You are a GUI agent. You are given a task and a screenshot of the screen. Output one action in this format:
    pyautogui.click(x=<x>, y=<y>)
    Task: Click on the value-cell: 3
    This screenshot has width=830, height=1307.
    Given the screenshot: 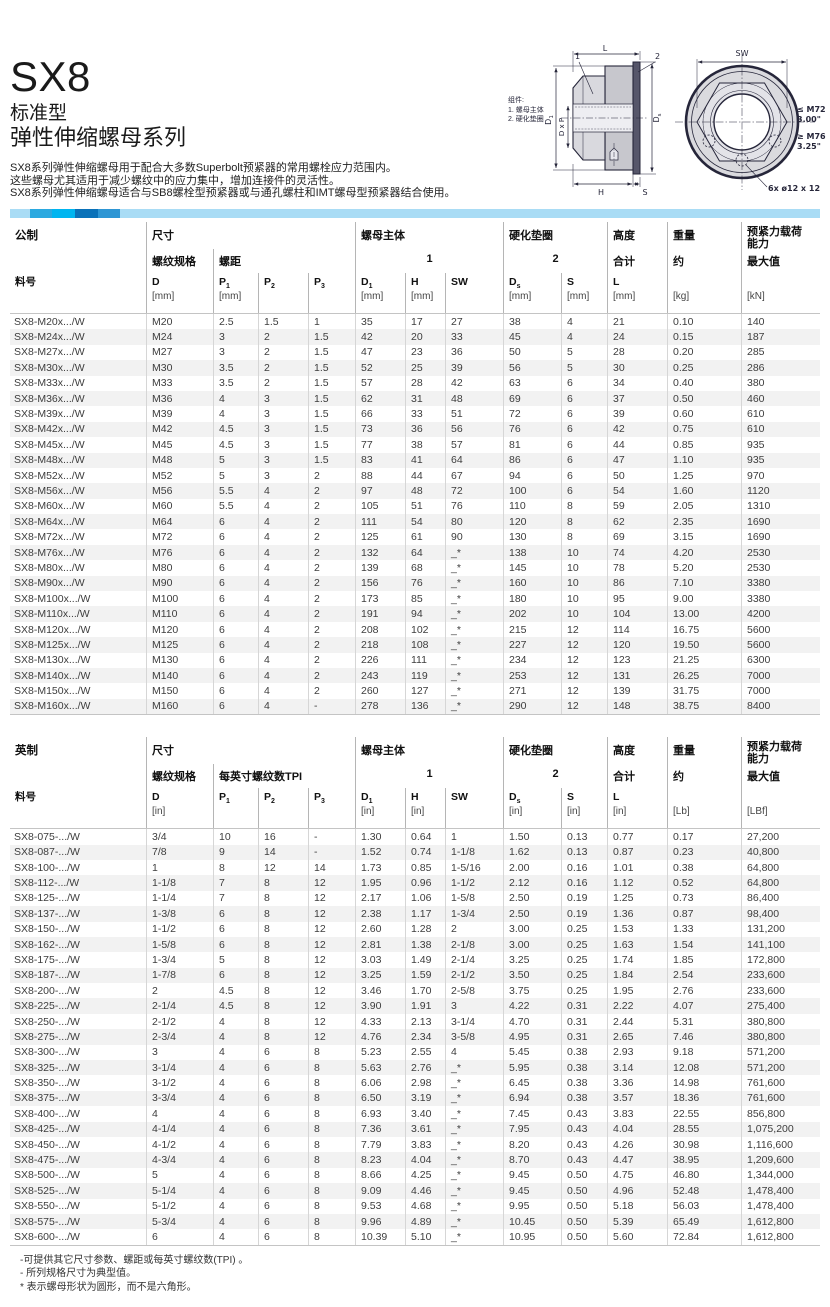 What is the action you would take?
    pyautogui.click(x=283, y=429)
    